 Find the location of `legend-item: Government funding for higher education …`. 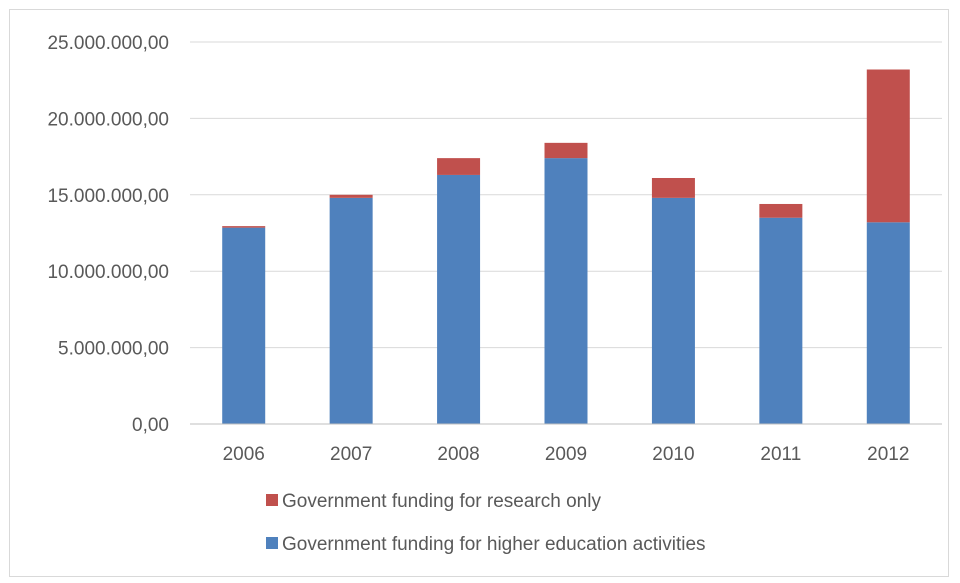

legend-item: Government funding for higher education … is located at coordinates (486, 544).